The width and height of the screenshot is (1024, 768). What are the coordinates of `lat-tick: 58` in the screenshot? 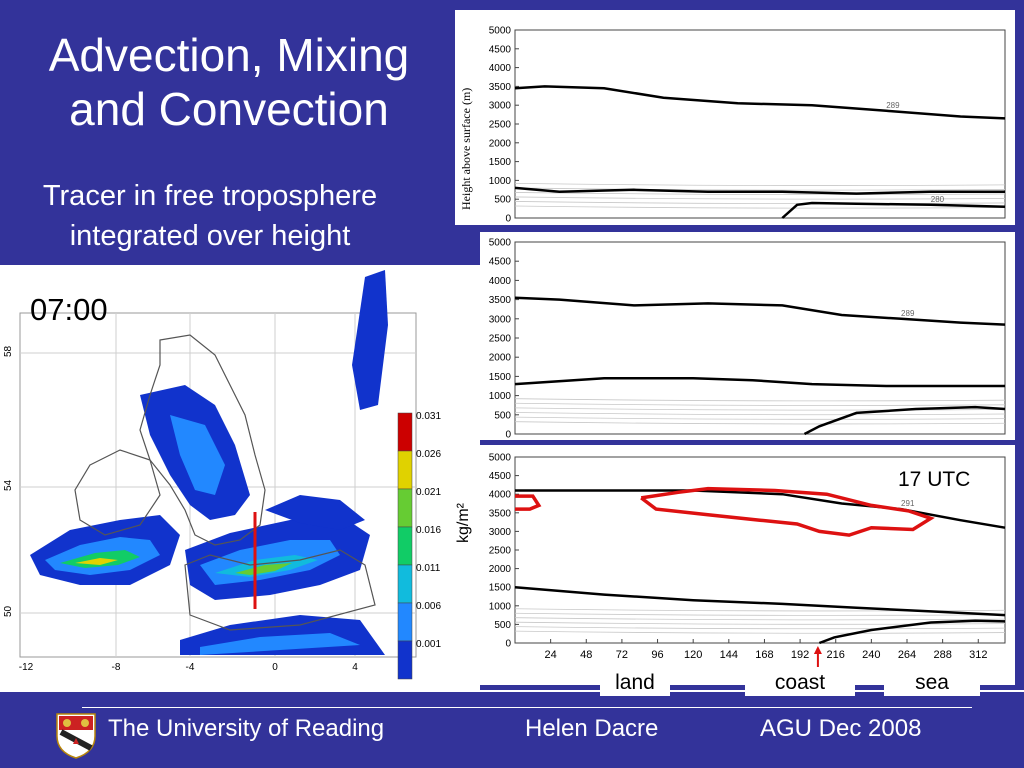 It's located at (8, 351).